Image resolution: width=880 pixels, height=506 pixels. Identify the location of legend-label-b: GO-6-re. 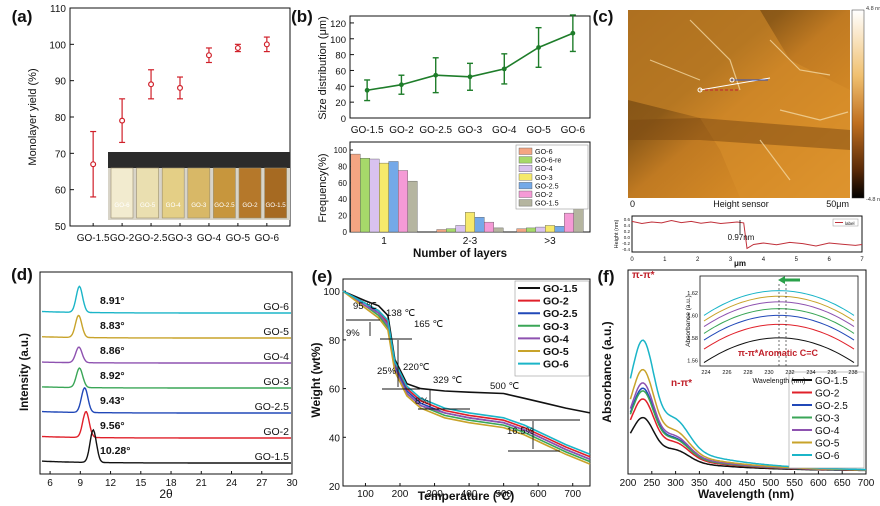
(548, 160).